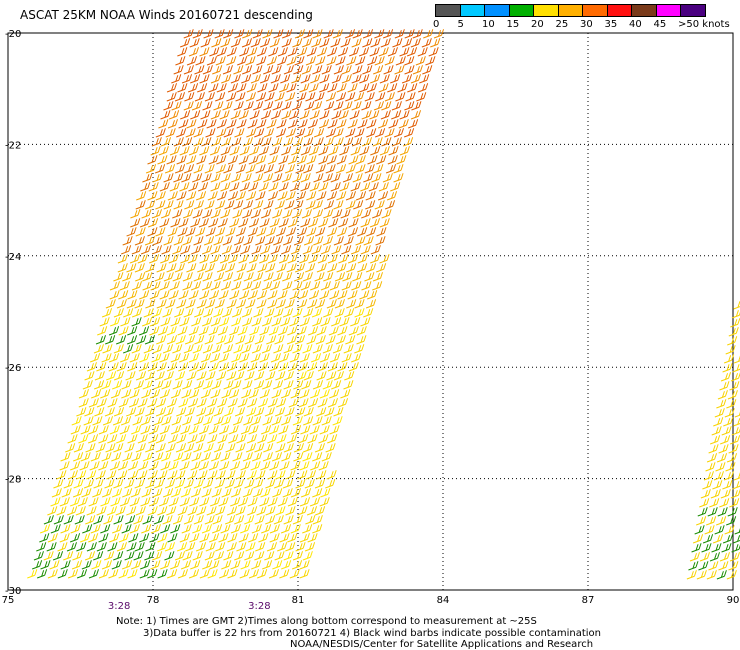 The width and height of the screenshot is (740, 650). What do you see at coordinates (460, 24) in the screenshot?
I see `legend-label: 5` at bounding box center [460, 24].